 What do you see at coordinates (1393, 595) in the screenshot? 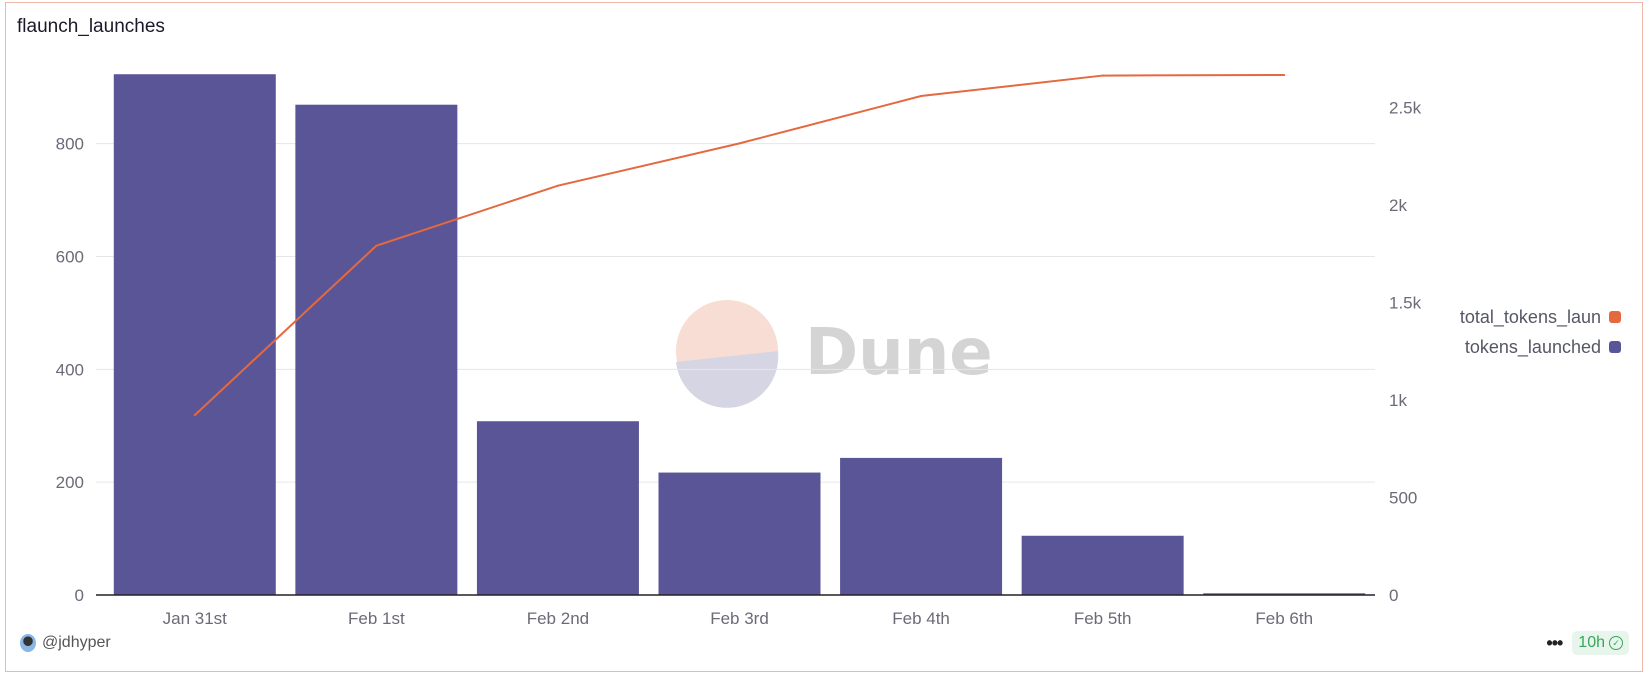
I see `right-tick-label: 0` at bounding box center [1393, 595].